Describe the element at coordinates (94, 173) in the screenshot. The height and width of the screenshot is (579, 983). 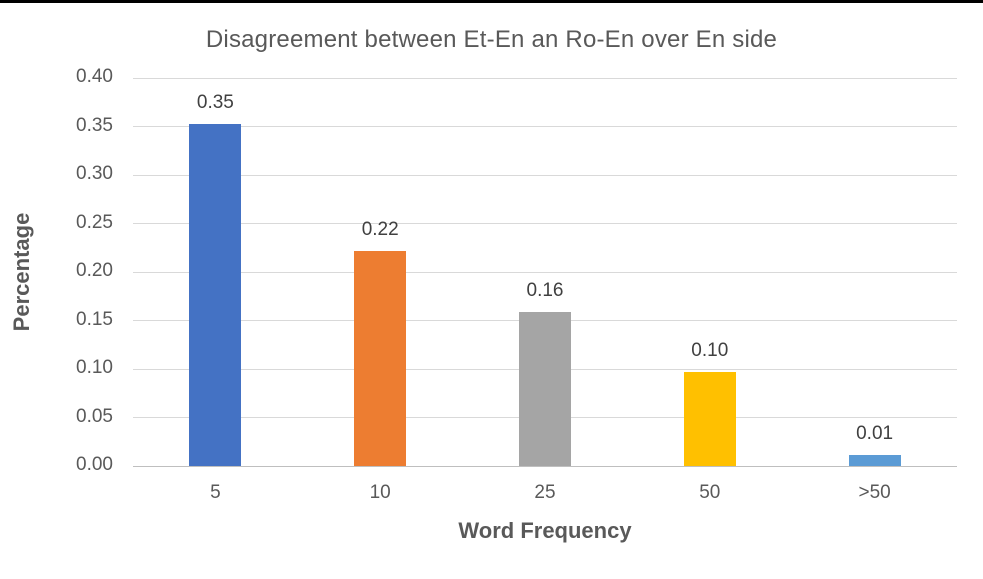
I see `y-tick-label: 0.30` at that location.